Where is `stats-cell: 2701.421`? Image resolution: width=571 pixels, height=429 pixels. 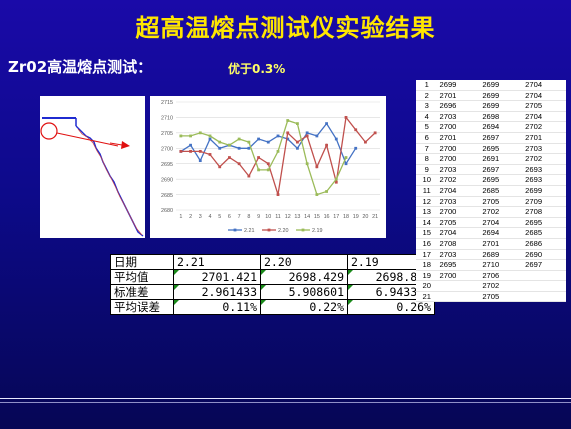
stats-cell: 2701.421 is located at coordinates (217, 277).